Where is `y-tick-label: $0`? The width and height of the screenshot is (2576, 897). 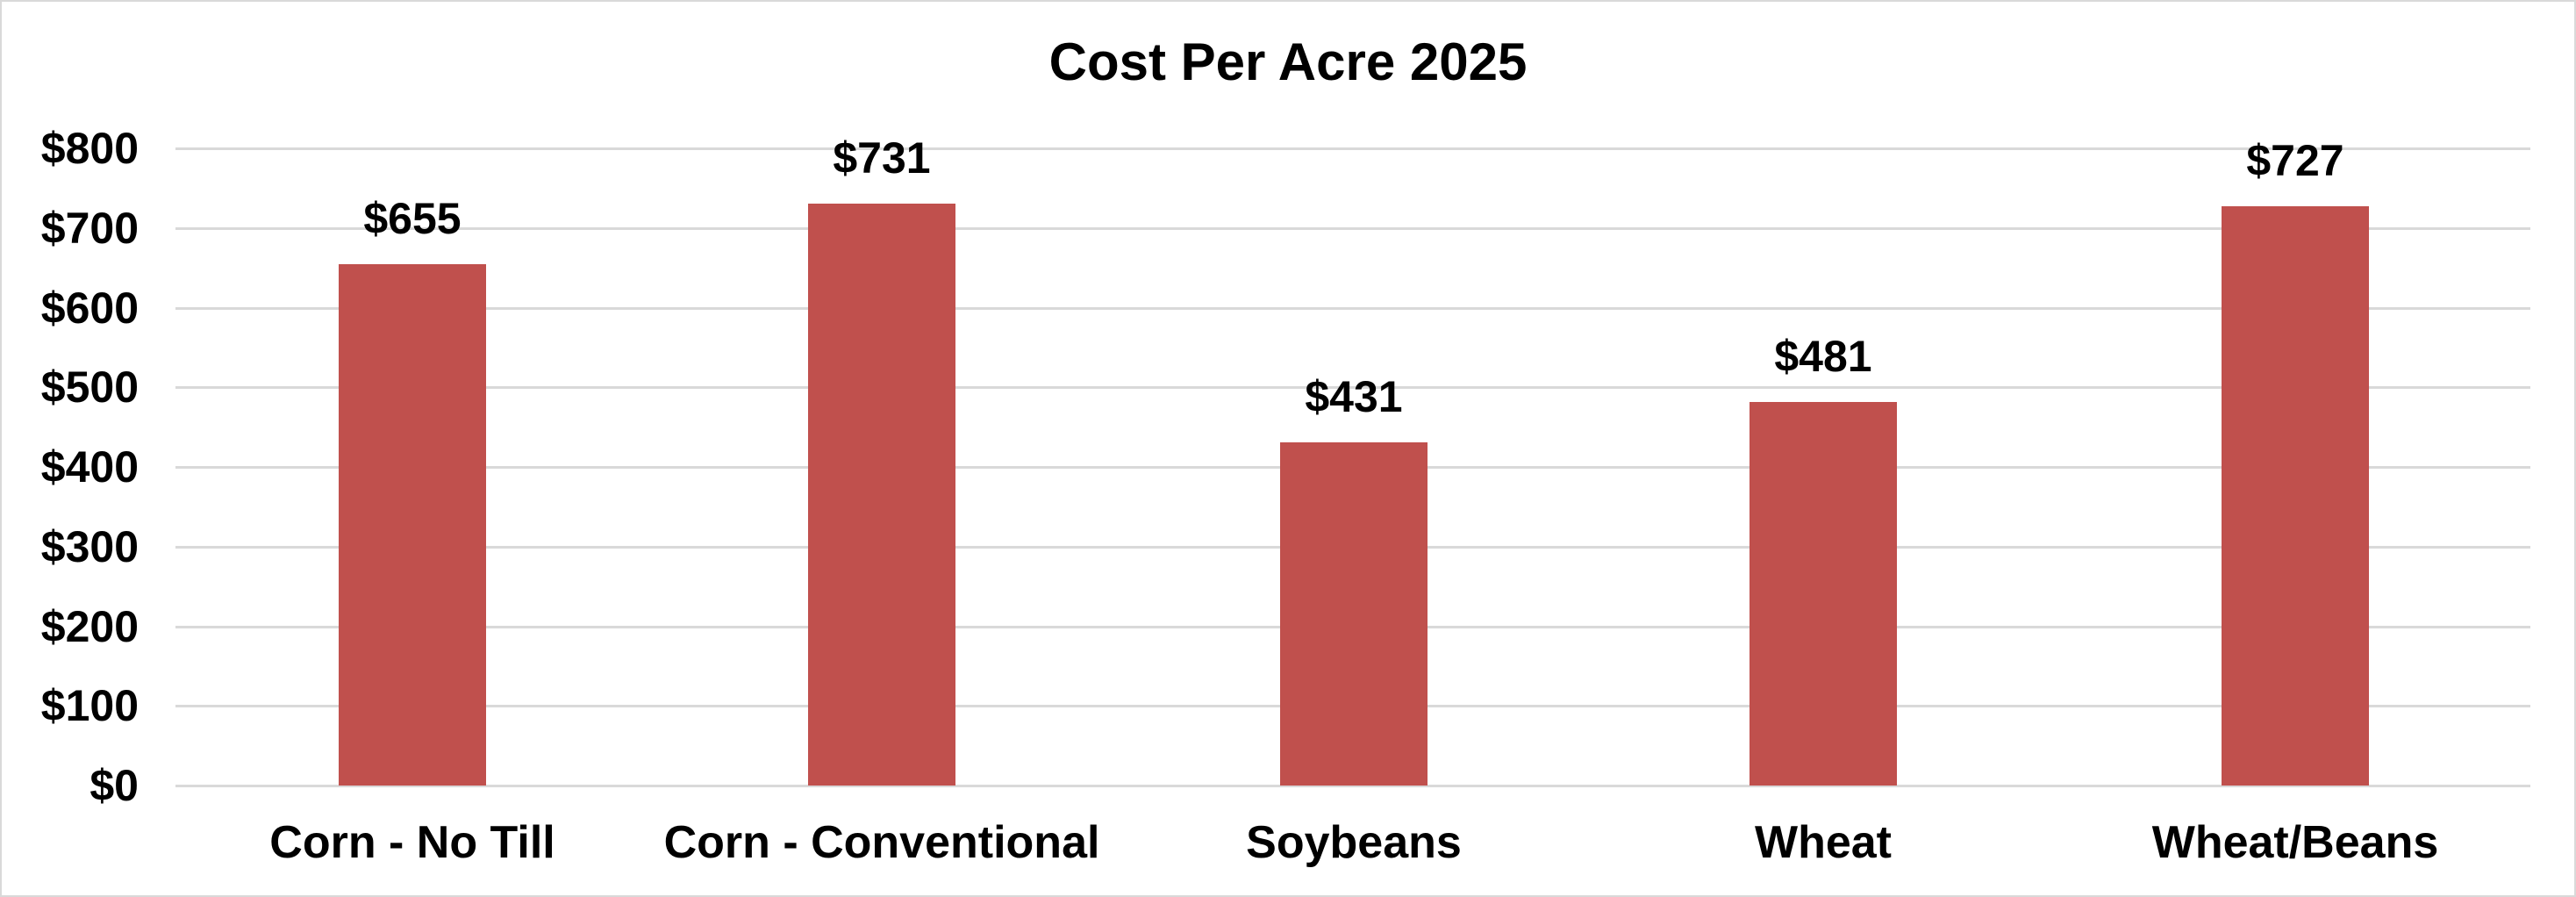 y-tick-label: $0 is located at coordinates (114, 786).